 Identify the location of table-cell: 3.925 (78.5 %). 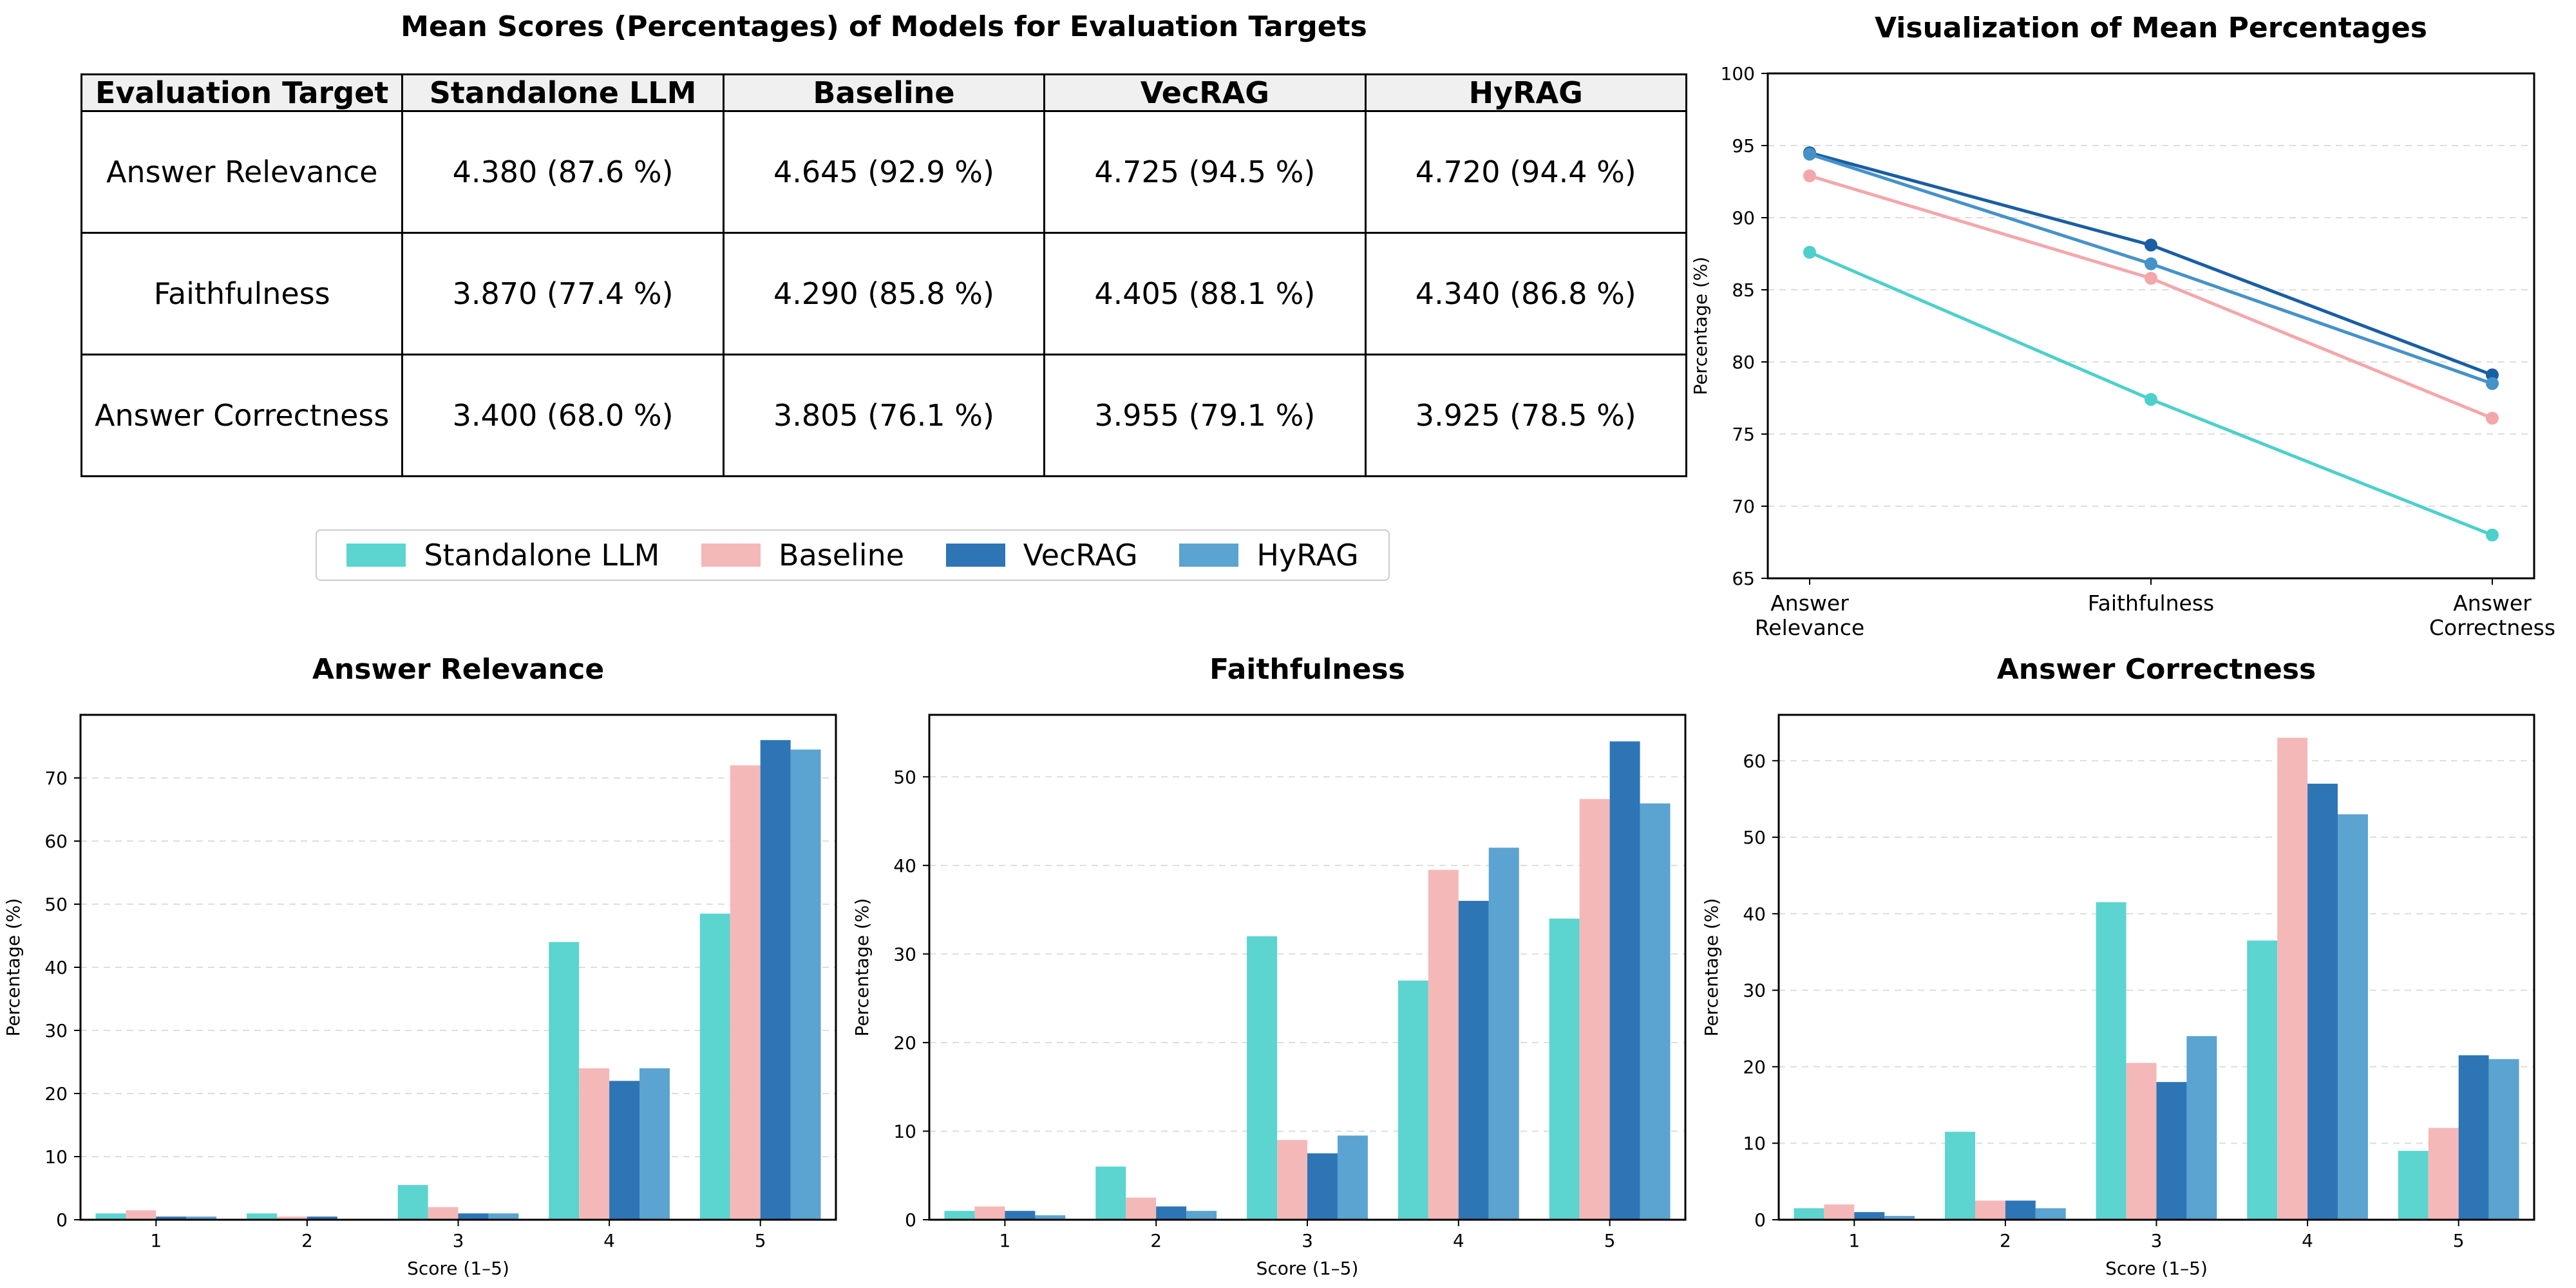
(1526, 415).